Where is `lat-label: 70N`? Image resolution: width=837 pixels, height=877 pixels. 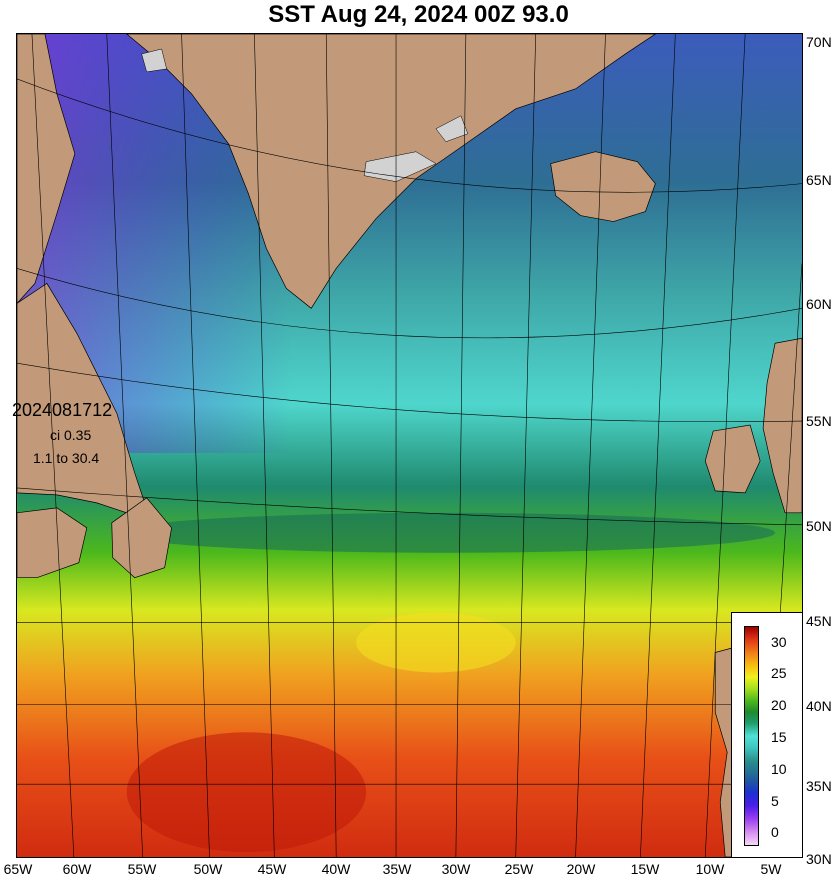
lat-label: 70N is located at coordinates (819, 42).